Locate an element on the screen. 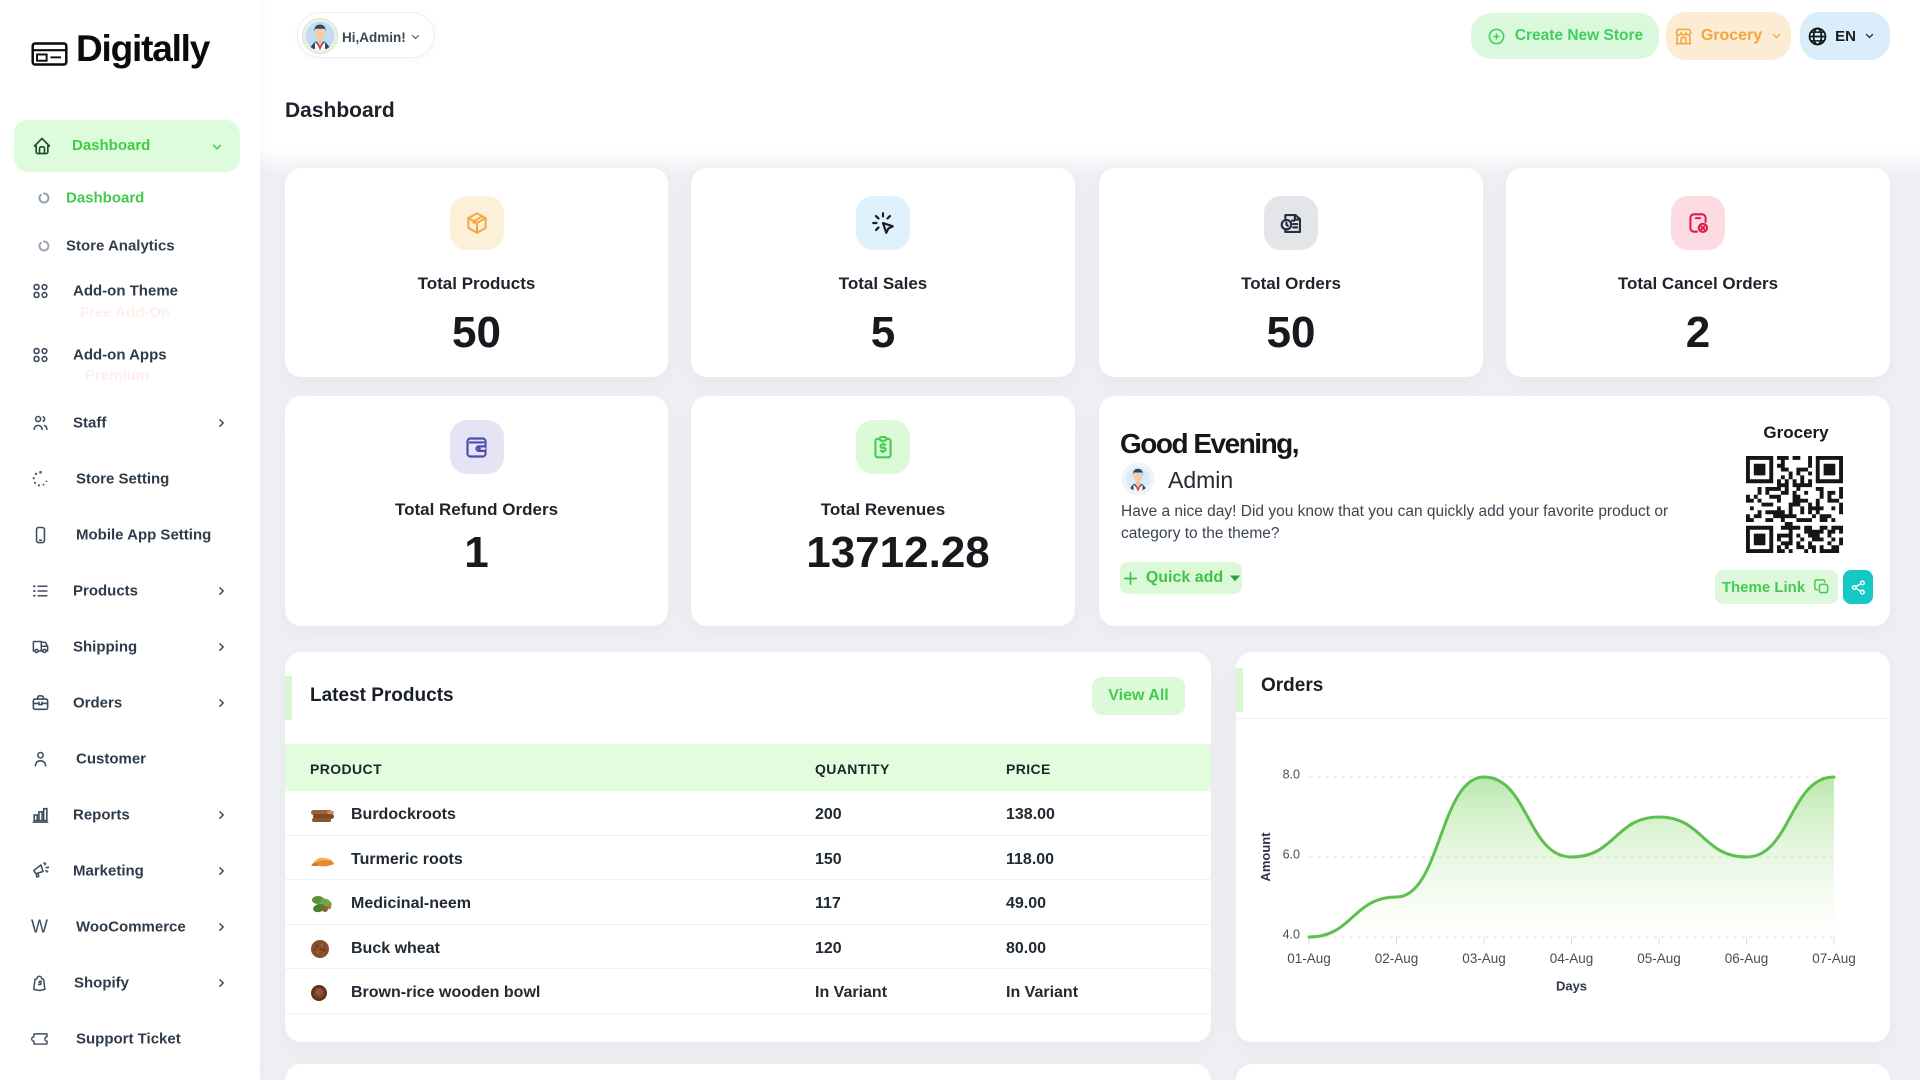  svg-text: 07-Aug is located at coordinates (1834, 958).